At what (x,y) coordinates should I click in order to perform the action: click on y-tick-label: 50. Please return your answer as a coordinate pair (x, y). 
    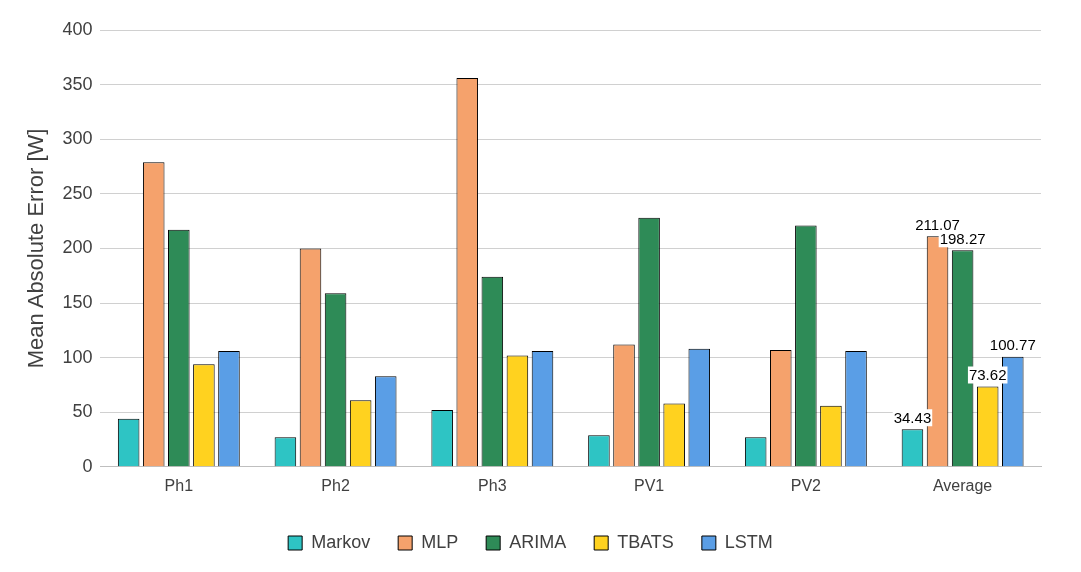
    Looking at the image, I should click on (82, 411).